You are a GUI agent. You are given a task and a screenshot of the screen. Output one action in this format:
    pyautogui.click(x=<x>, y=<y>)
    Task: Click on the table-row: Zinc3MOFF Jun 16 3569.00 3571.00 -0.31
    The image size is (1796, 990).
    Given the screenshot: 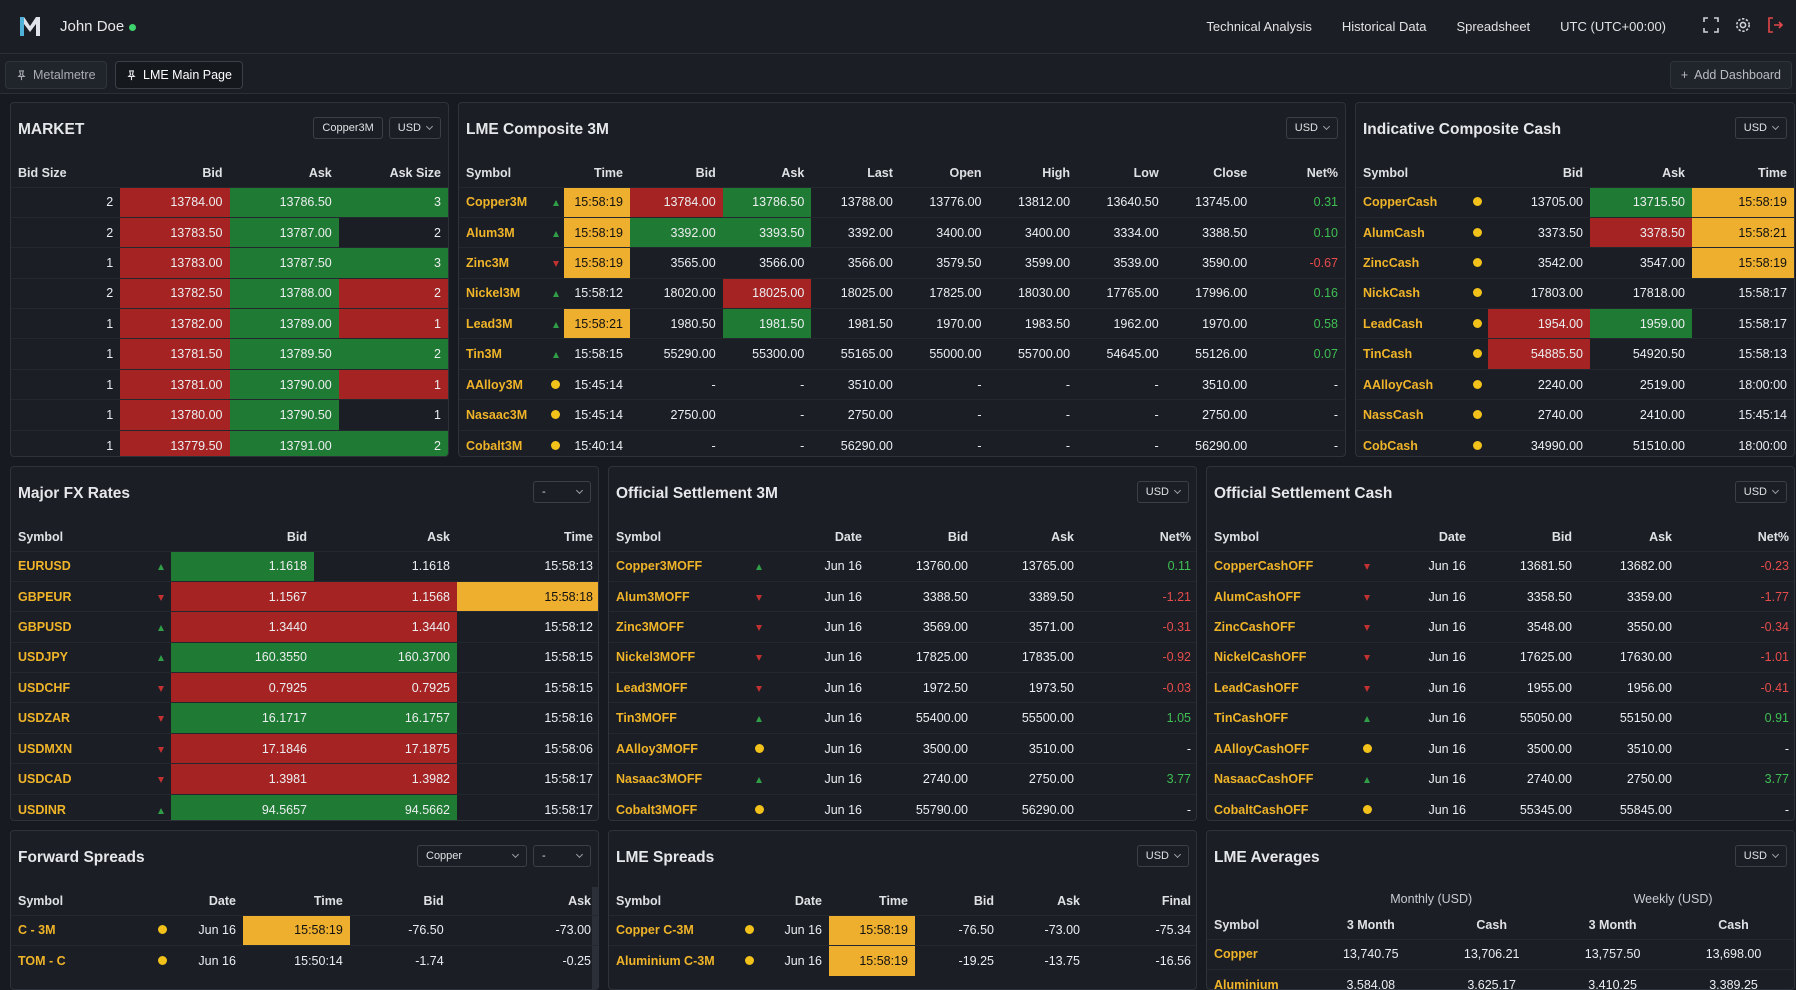 What is the action you would take?
    pyautogui.click(x=902, y=627)
    